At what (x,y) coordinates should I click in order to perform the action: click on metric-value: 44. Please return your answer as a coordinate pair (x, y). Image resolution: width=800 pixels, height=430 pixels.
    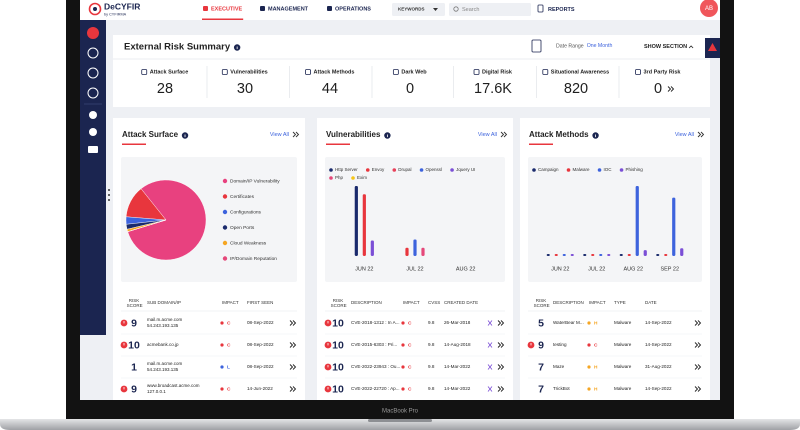
    Looking at the image, I should click on (330, 89).